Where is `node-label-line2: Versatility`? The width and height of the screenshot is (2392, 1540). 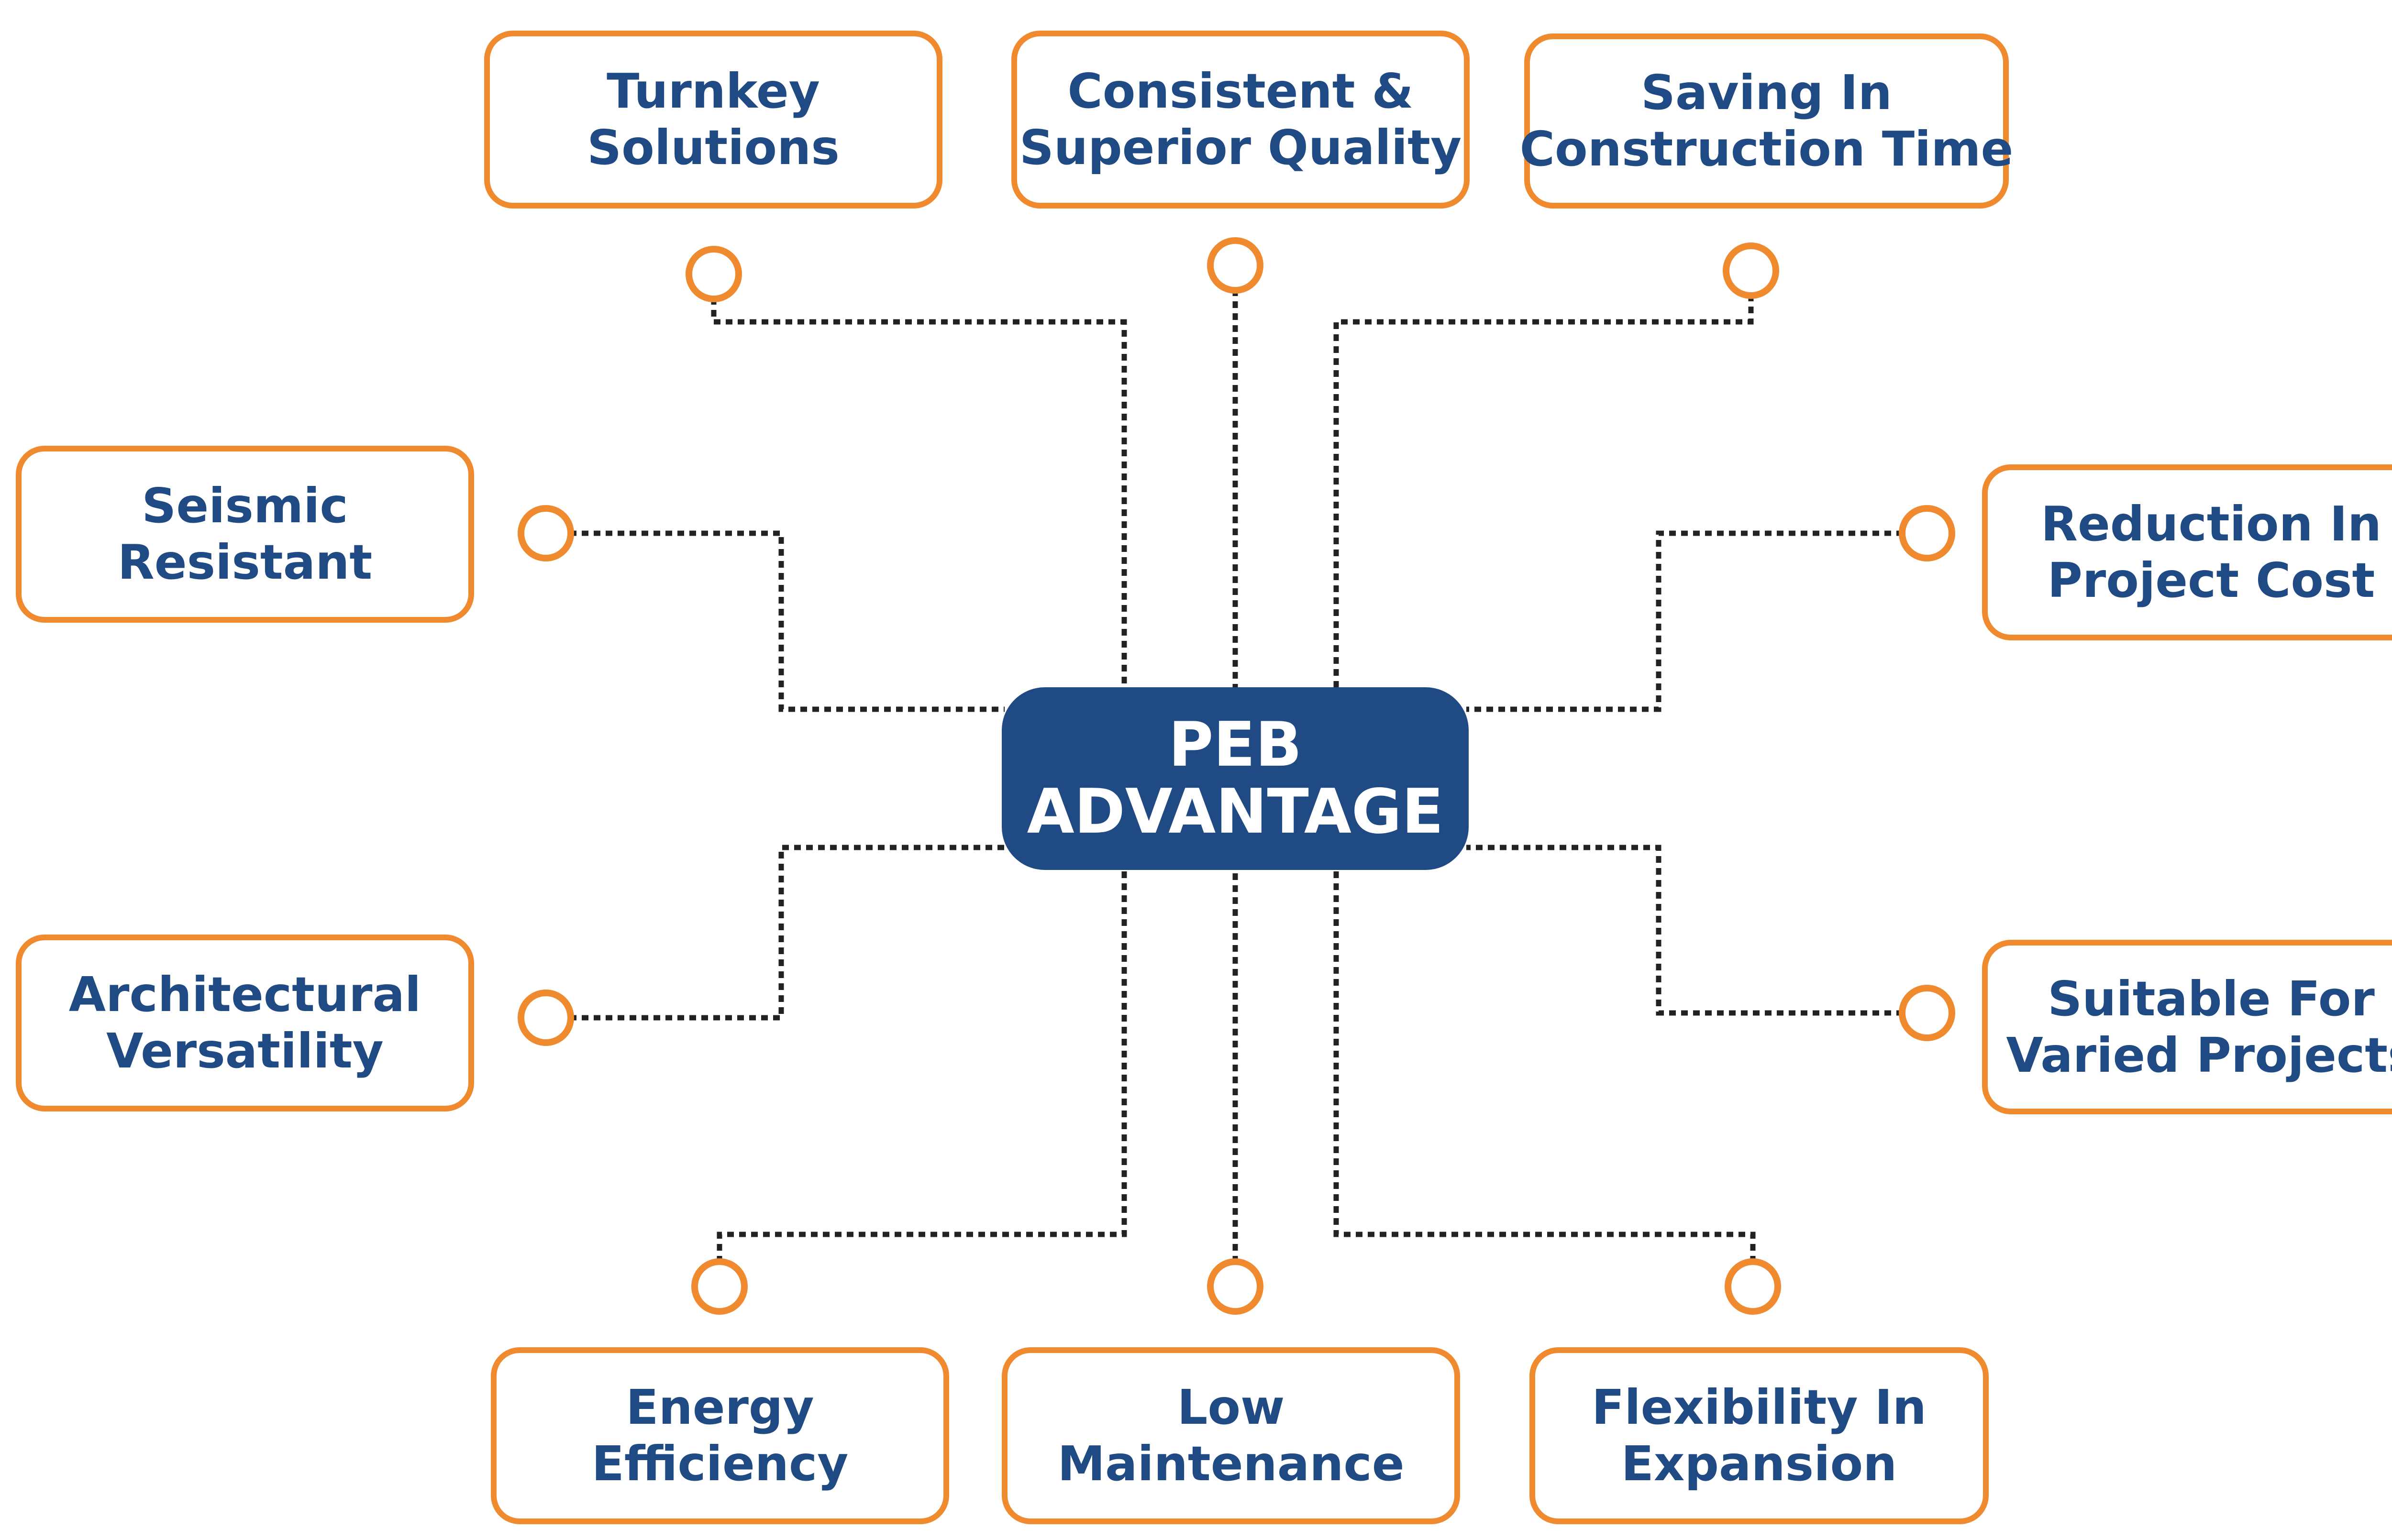
node-label-line2: Versatility is located at coordinates (245, 1051).